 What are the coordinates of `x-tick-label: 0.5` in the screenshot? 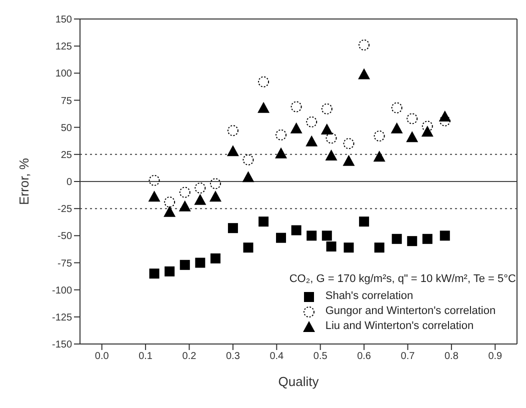 It's located at (320, 356).